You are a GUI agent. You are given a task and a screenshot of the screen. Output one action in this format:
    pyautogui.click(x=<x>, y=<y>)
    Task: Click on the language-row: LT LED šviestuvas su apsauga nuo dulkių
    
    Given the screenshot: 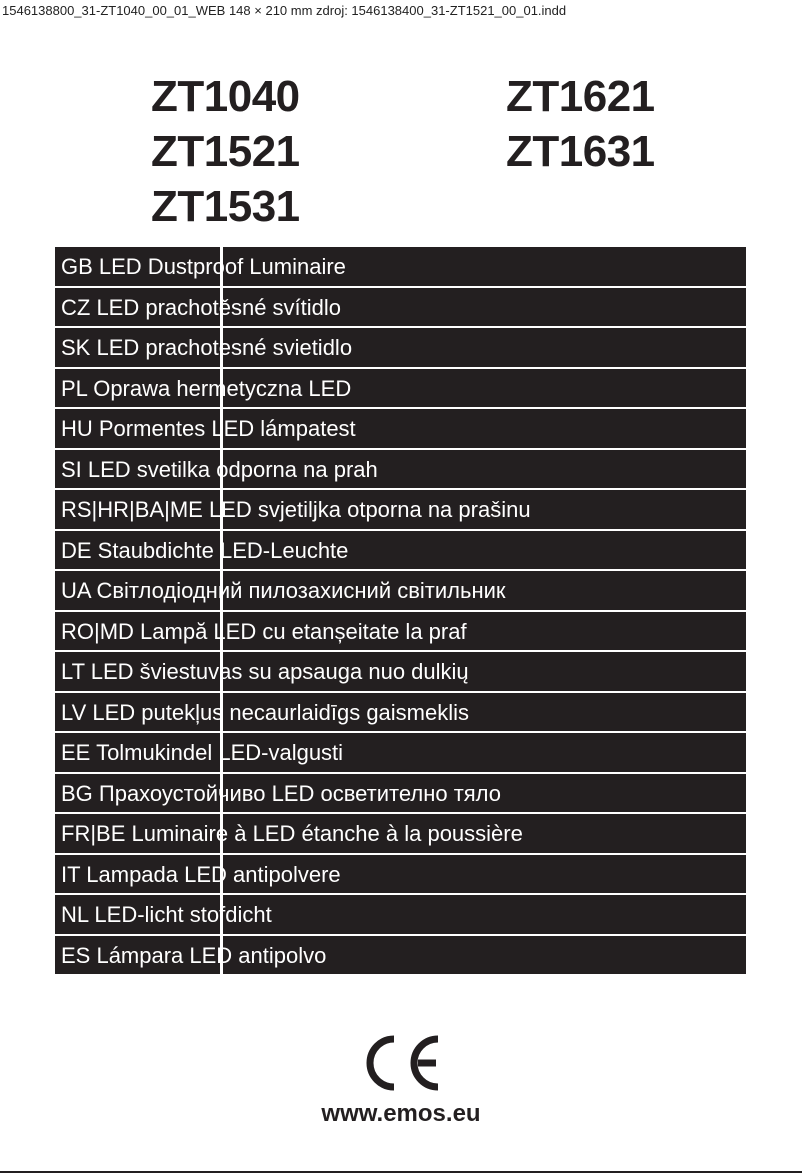 What is the action you would take?
    pyautogui.click(x=400, y=671)
    